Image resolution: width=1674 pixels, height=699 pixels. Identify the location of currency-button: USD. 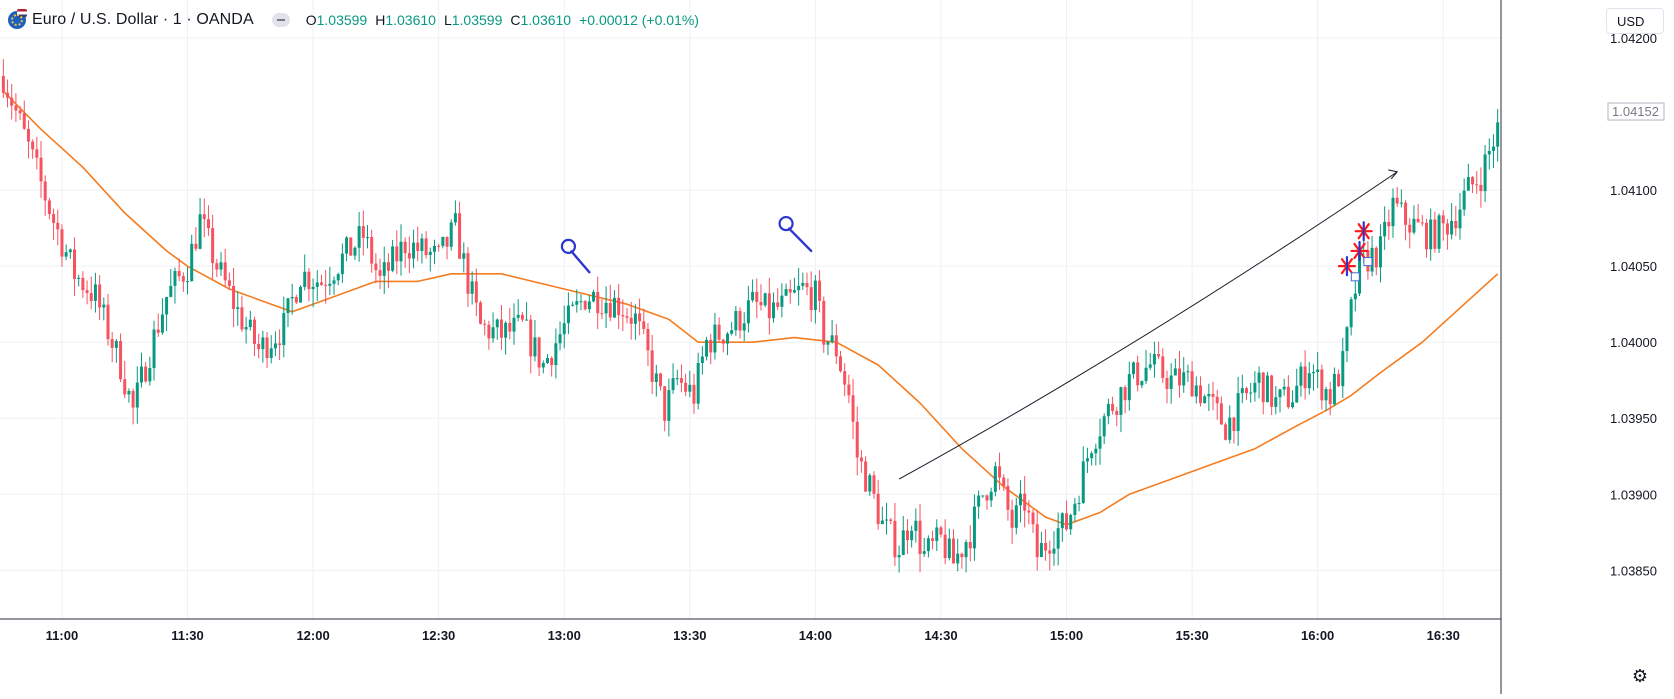
(1635, 21).